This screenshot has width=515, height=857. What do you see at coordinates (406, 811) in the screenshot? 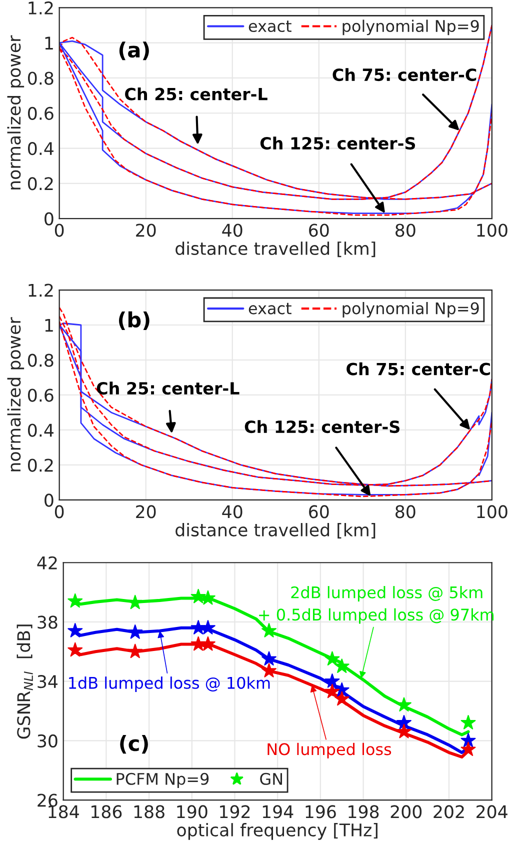
I see `x-tick-label: 200` at bounding box center [406, 811].